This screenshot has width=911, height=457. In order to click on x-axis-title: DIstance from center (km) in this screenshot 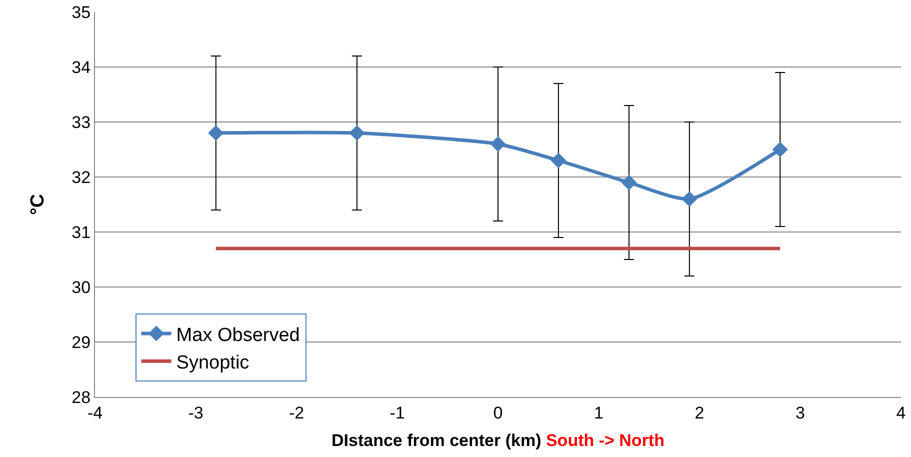, I will do `click(437, 440)`.